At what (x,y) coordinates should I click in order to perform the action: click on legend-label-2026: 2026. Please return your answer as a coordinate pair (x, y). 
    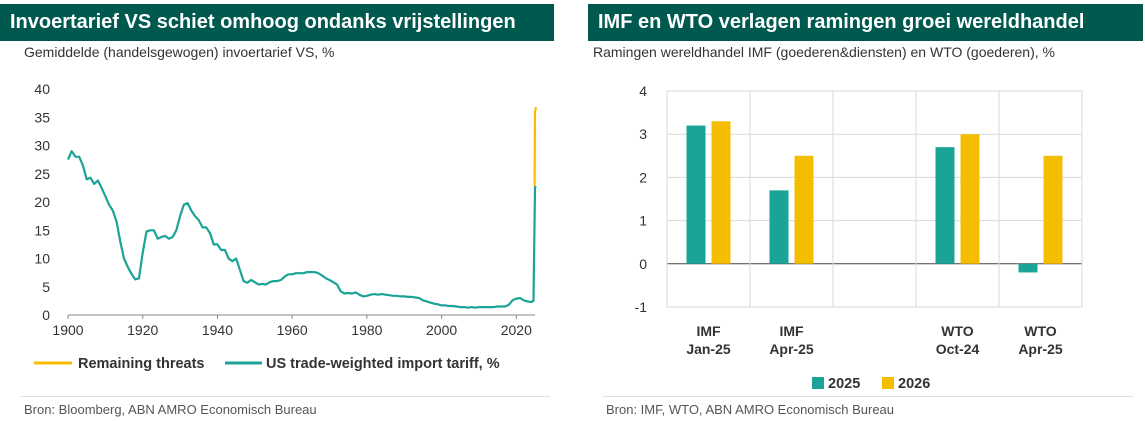
    Looking at the image, I should click on (914, 384).